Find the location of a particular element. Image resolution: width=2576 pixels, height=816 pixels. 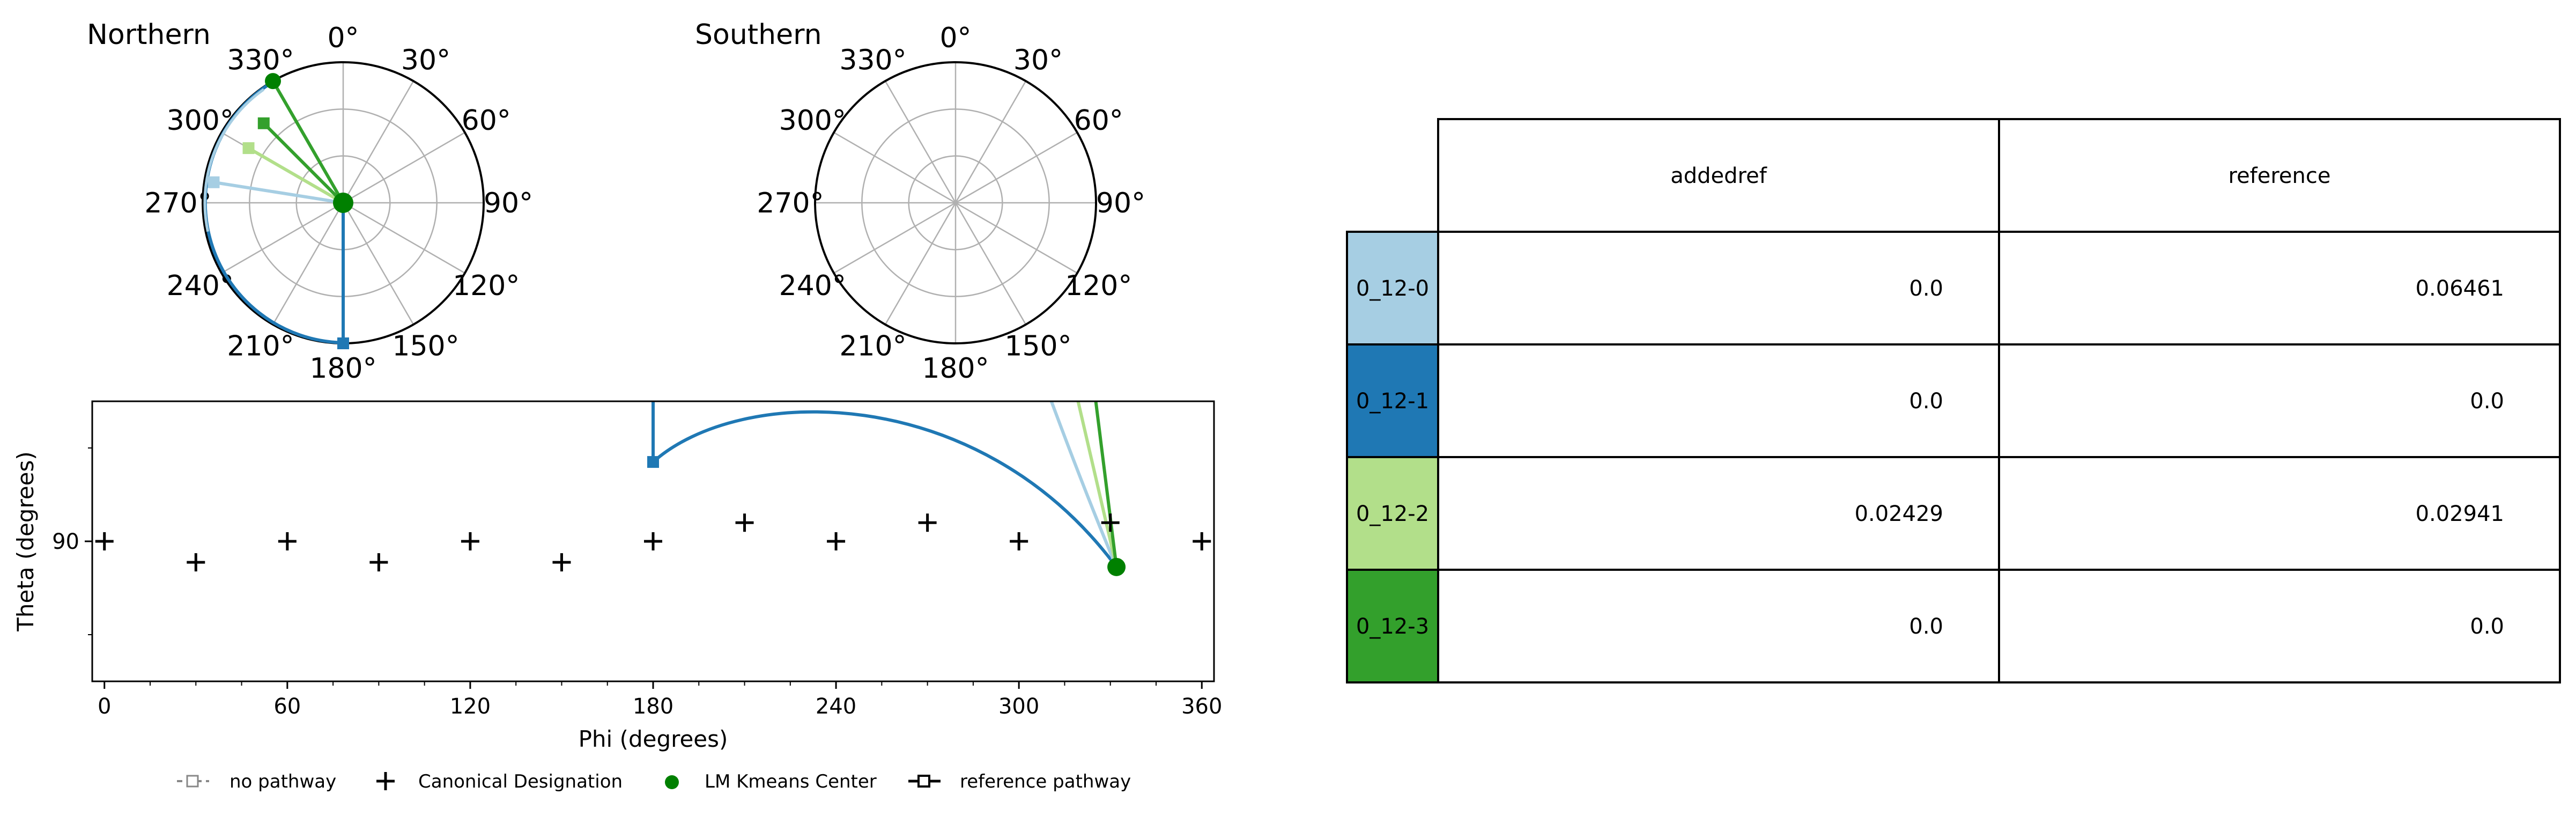

northern-title: Northern is located at coordinates (149, 35).